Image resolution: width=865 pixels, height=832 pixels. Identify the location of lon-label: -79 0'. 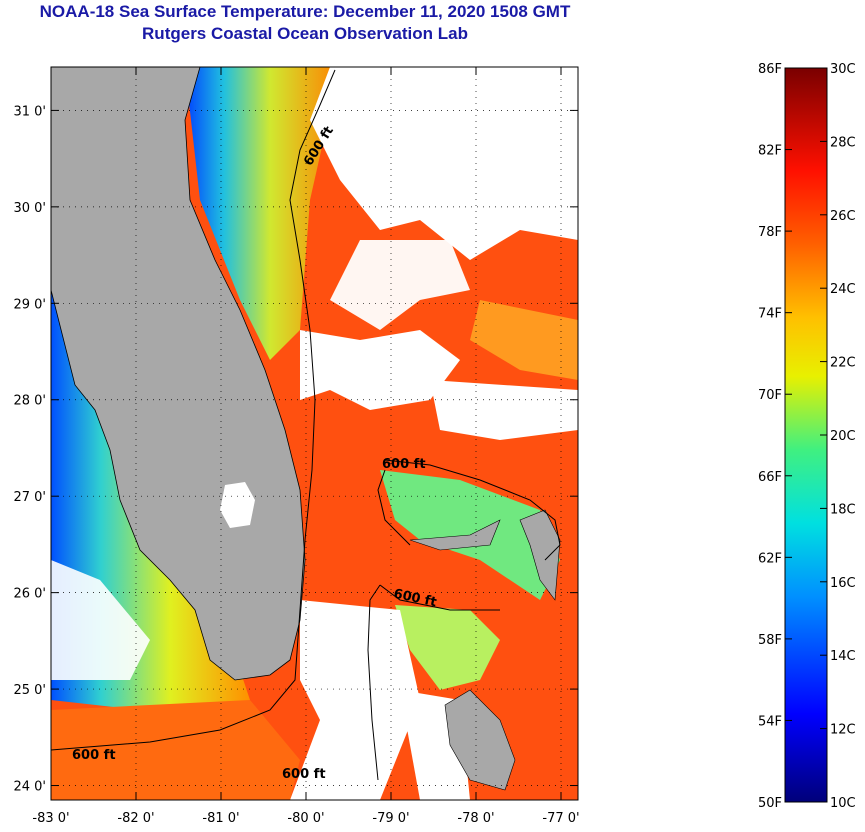
(390, 818).